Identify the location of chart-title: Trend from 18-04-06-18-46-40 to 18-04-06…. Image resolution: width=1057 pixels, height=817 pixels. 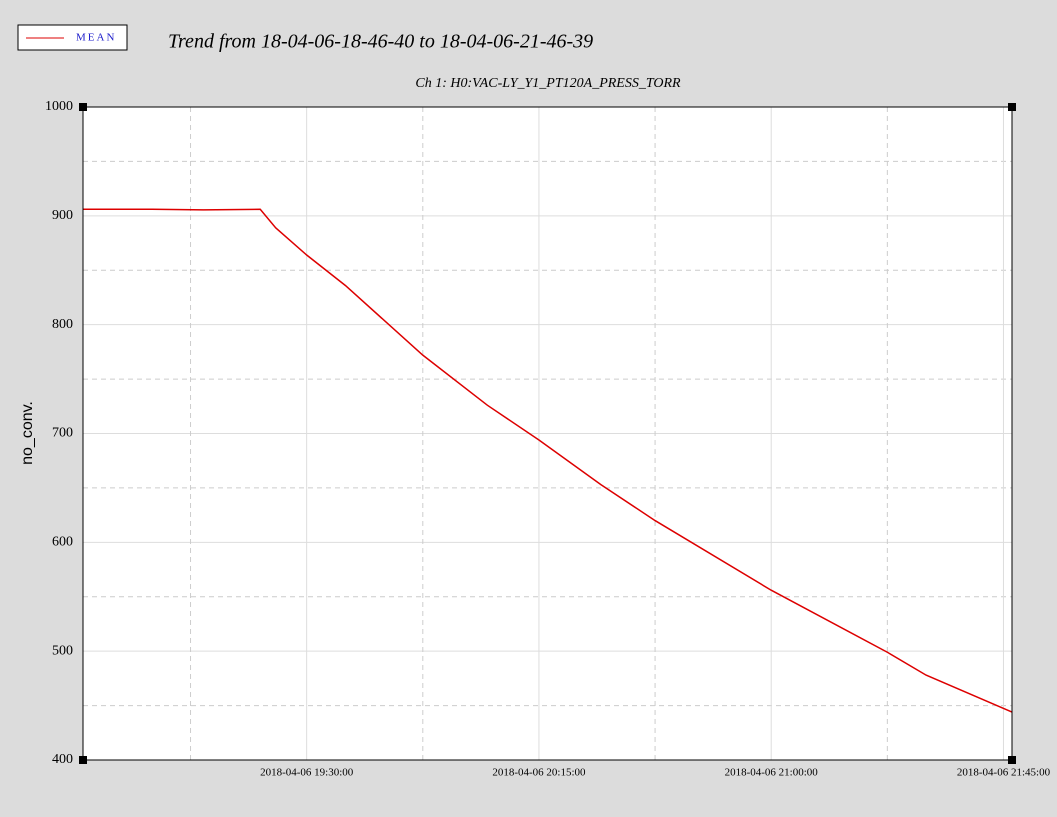
(380, 42).